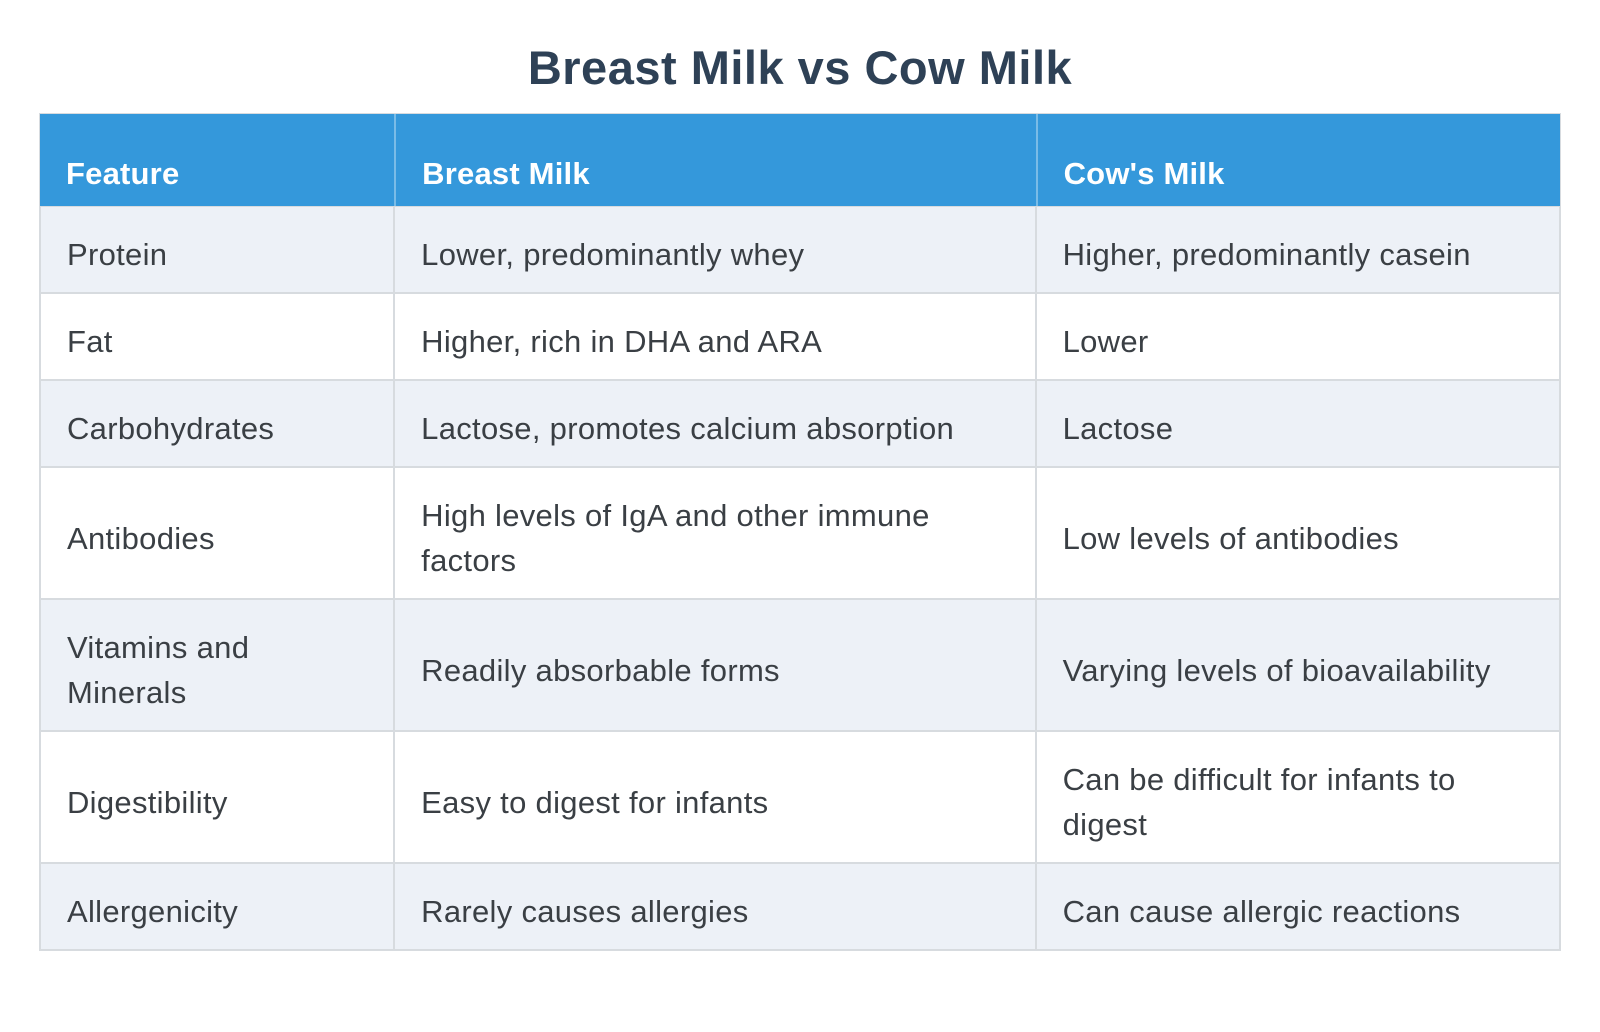 This screenshot has width=1600, height=1032. Describe the element at coordinates (1297, 665) in the screenshot. I see `cows-milk-cell: Varying levels of bioavailability` at that location.